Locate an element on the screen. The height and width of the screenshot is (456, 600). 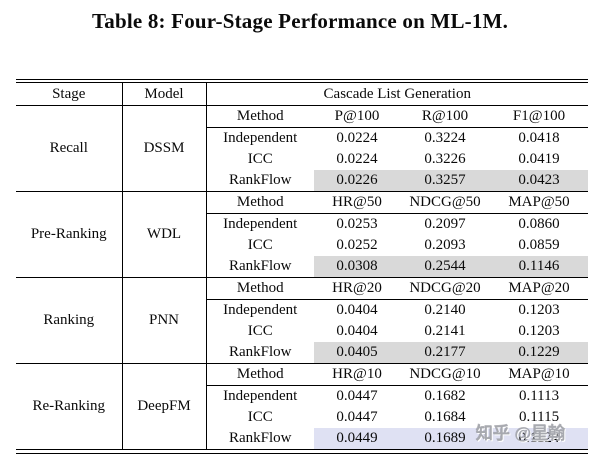
watermark: 知乎 @星翰 is located at coordinates (521, 433).